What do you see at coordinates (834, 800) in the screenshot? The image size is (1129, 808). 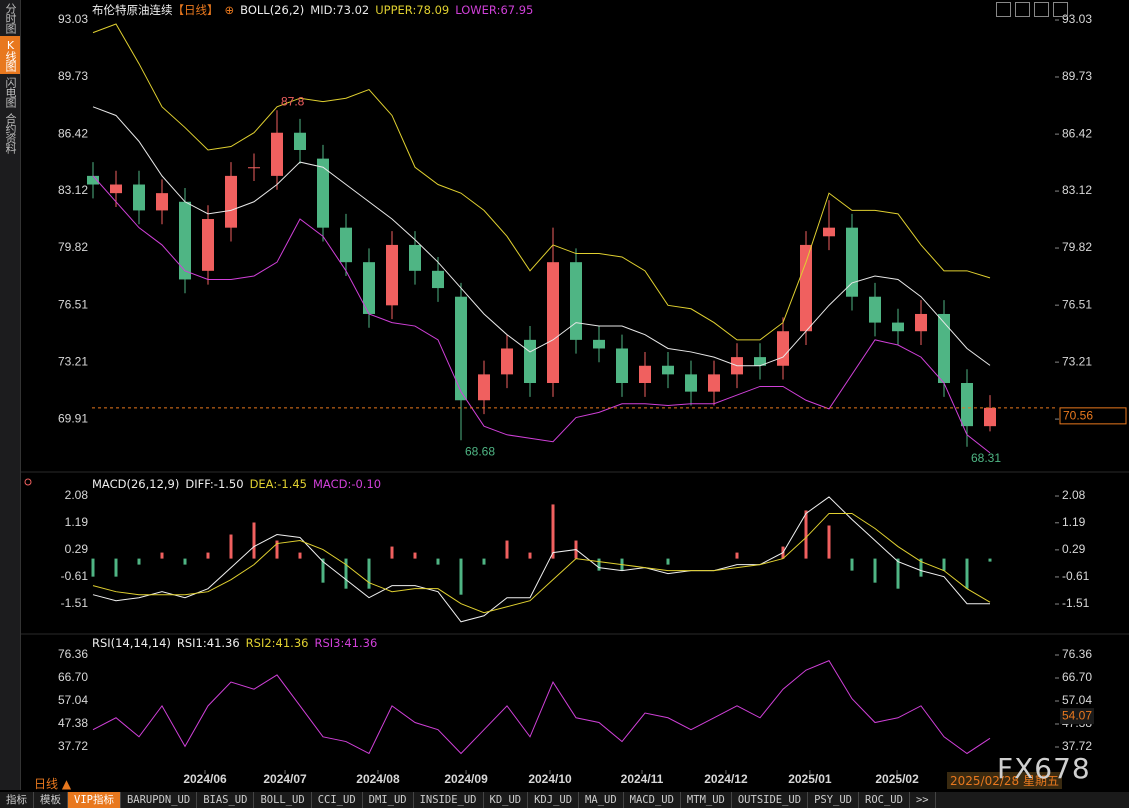 I see `toolbar-item: PSY_UD` at bounding box center [834, 800].